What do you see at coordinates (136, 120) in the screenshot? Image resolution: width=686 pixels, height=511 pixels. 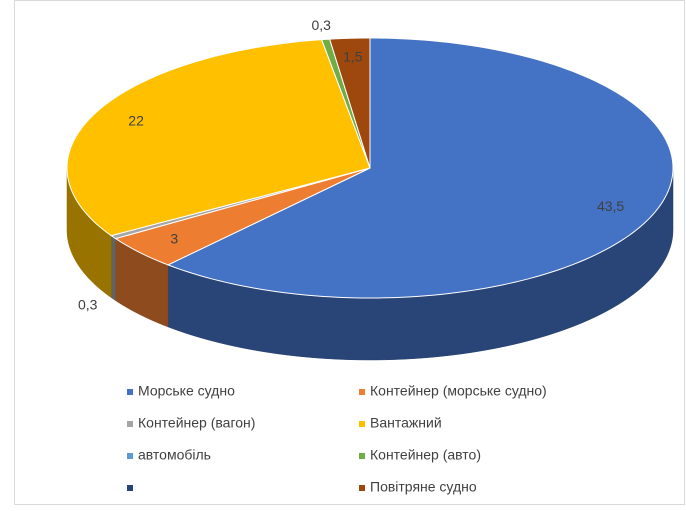 I see `data-label: 22` at bounding box center [136, 120].